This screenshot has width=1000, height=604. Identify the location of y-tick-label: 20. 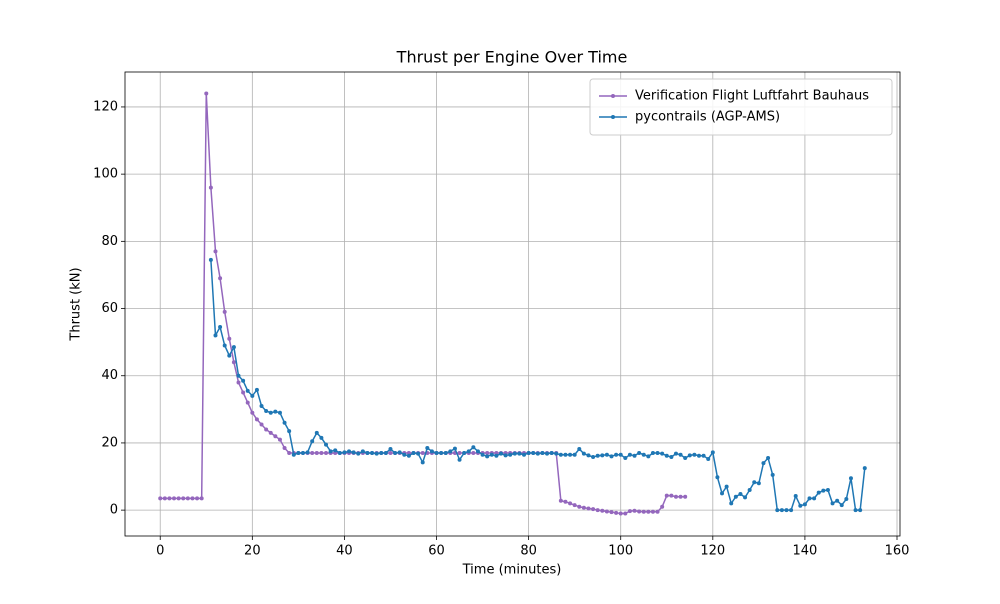
(109, 442).